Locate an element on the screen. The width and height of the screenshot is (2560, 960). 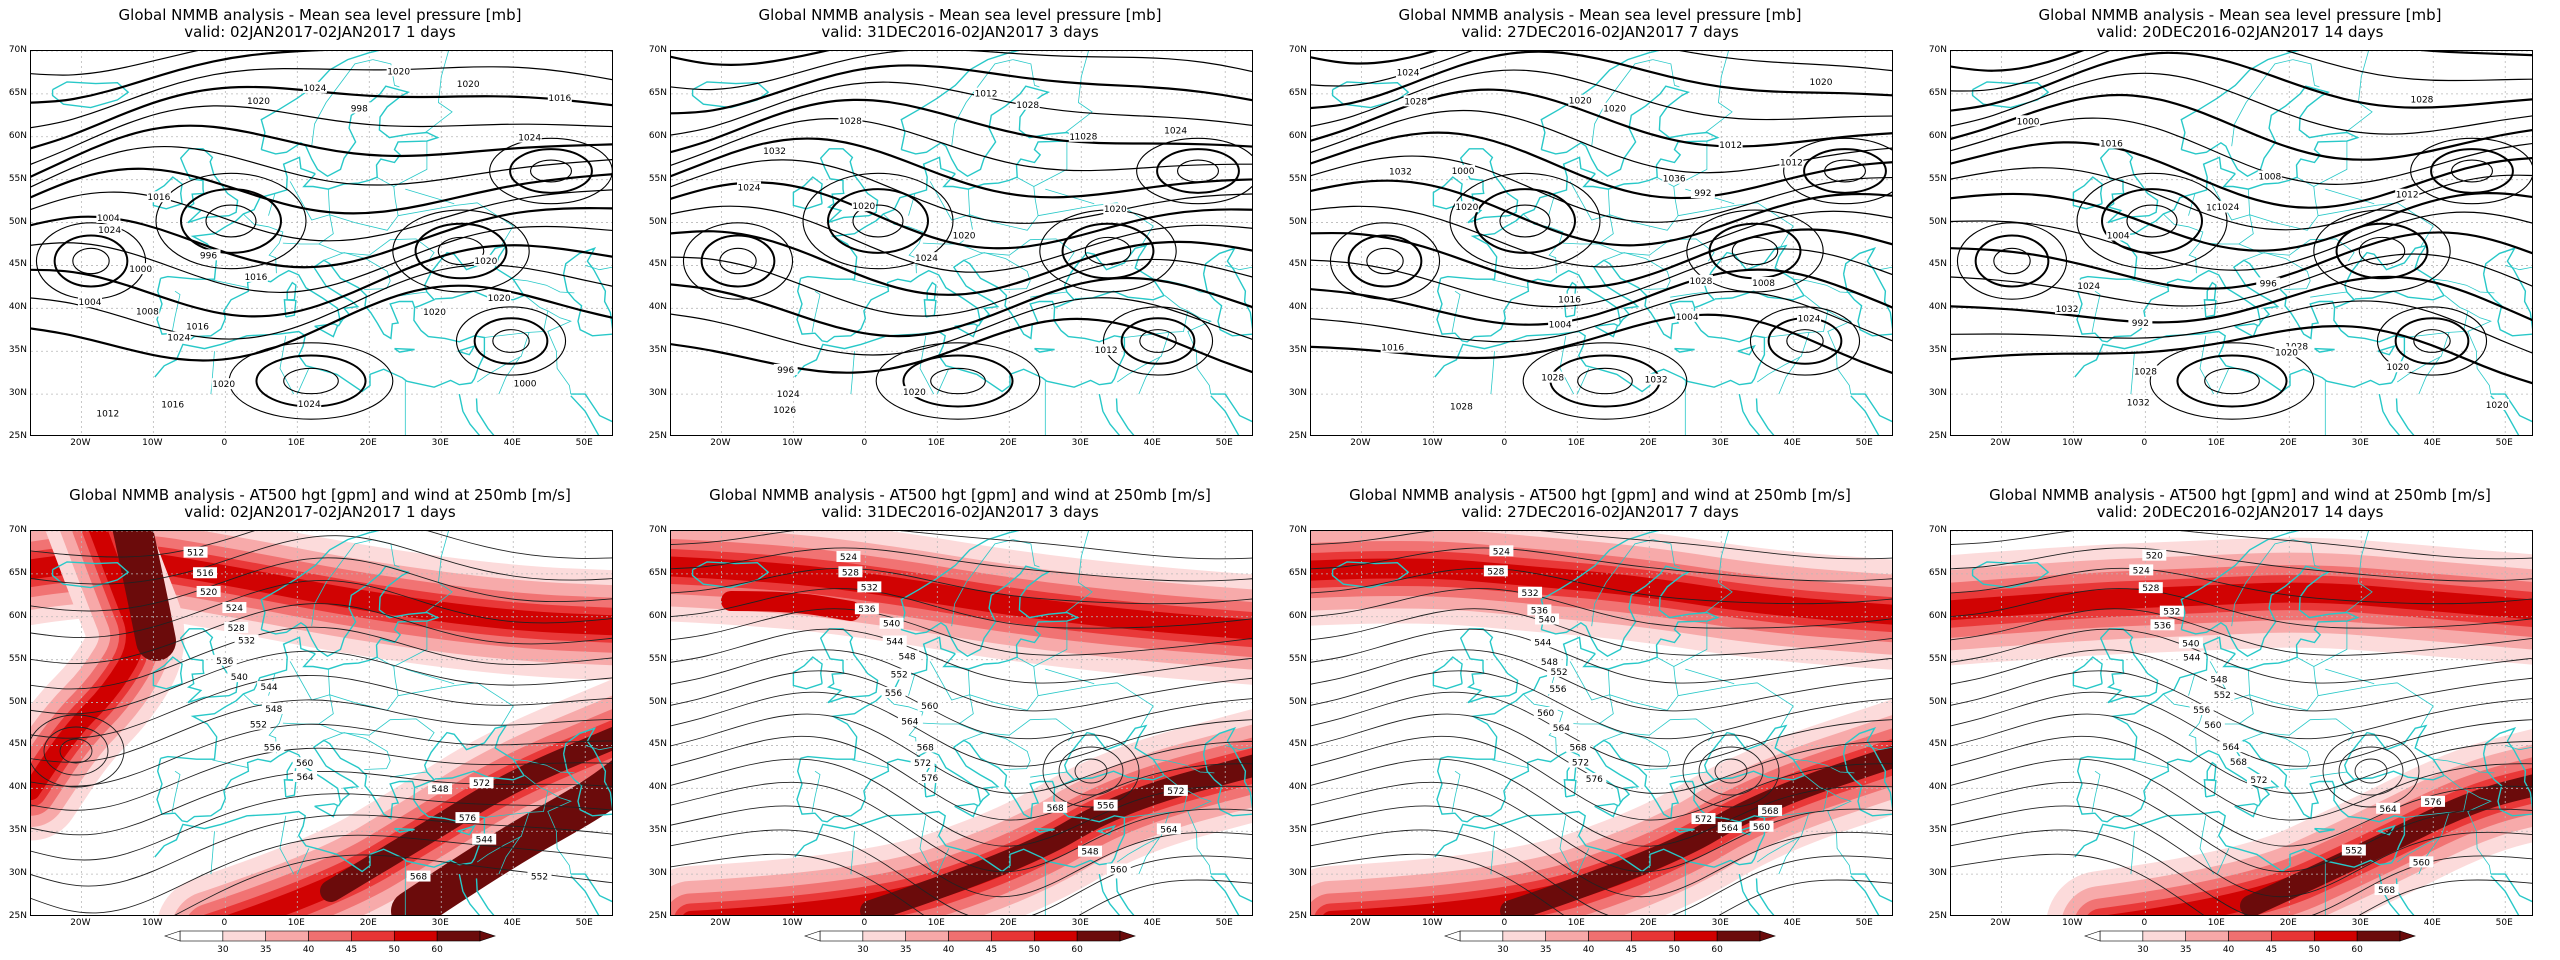
map-background is located at coordinates (961, 243).